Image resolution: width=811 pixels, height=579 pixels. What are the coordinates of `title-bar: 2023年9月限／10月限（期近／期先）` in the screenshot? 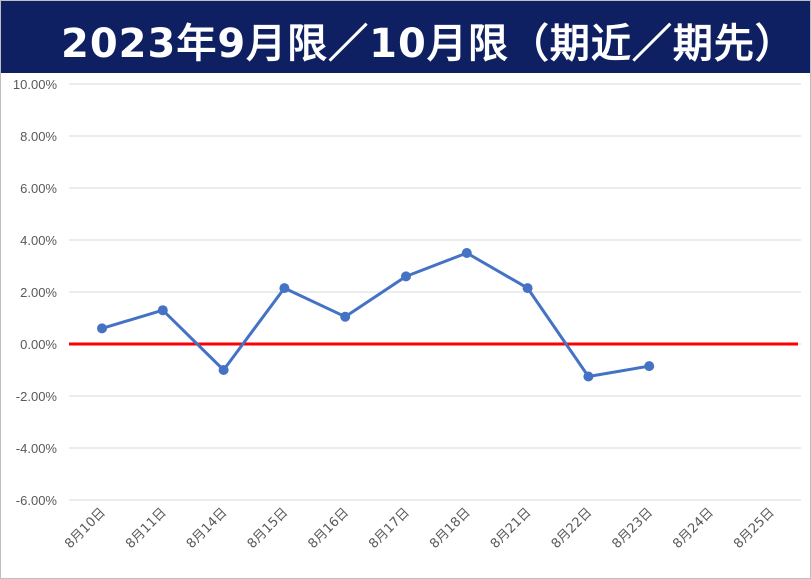 It's located at (405, 37).